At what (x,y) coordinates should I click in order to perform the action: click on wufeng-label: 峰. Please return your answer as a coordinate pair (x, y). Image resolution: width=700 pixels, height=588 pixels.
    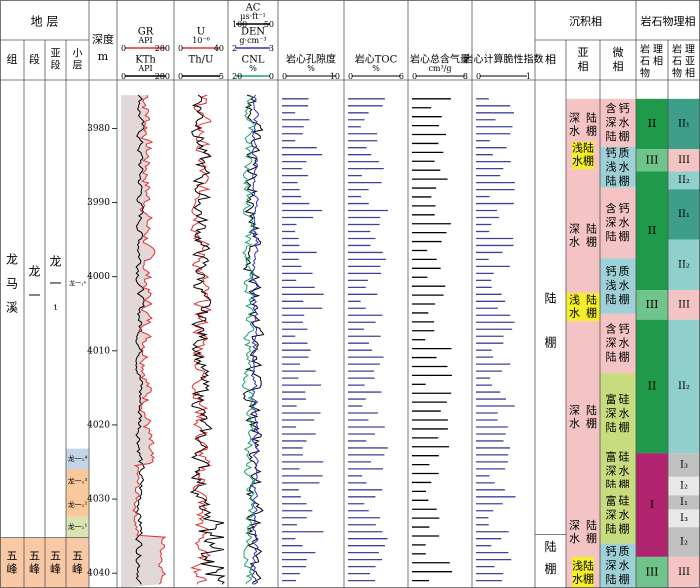
    Looking at the image, I should click on (55, 568).